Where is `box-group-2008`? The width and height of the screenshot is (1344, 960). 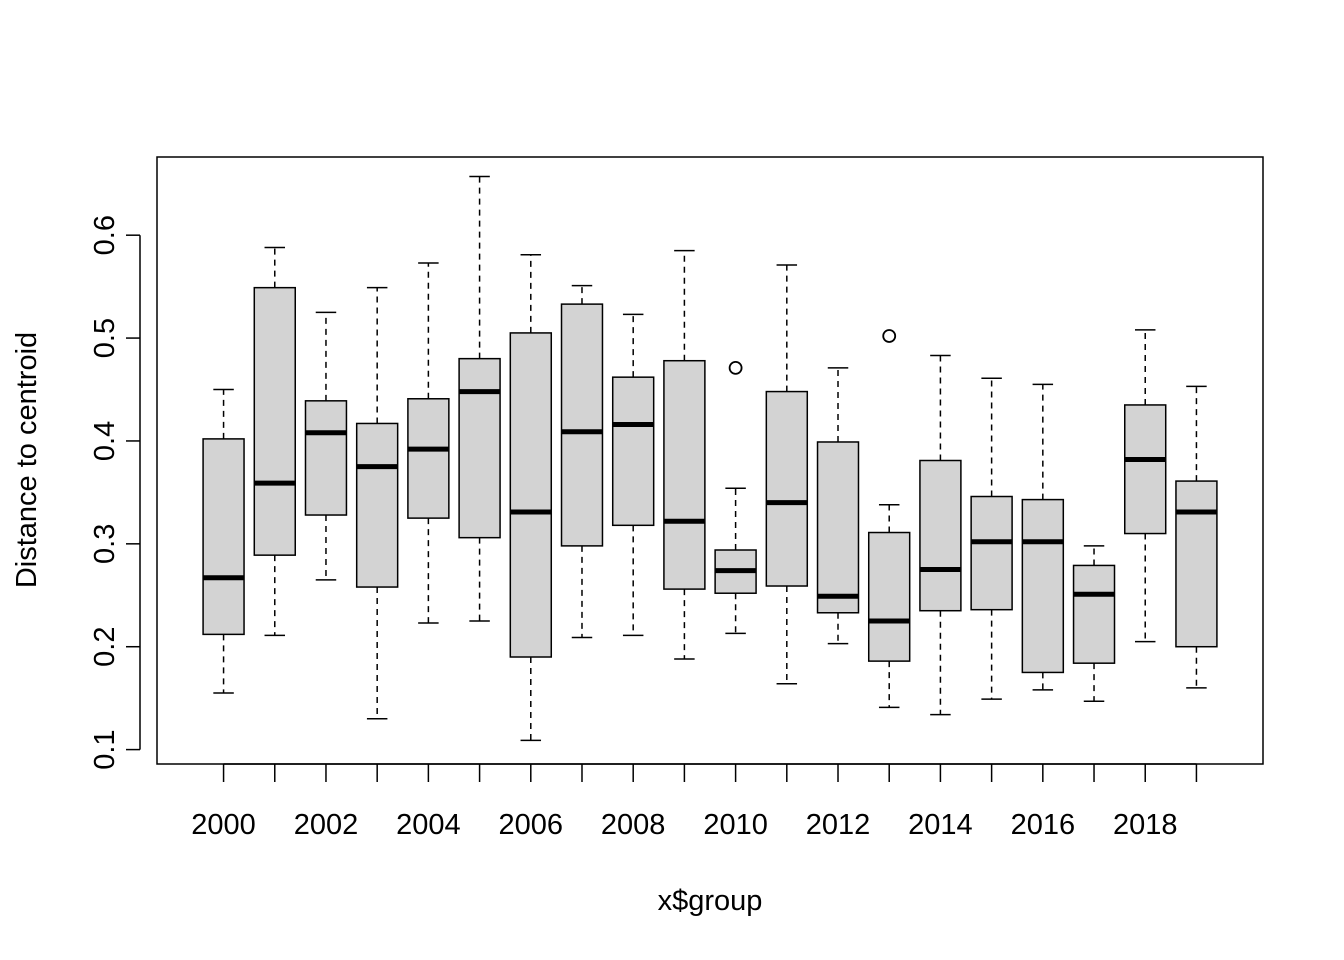 box-group-2008 is located at coordinates (633, 475).